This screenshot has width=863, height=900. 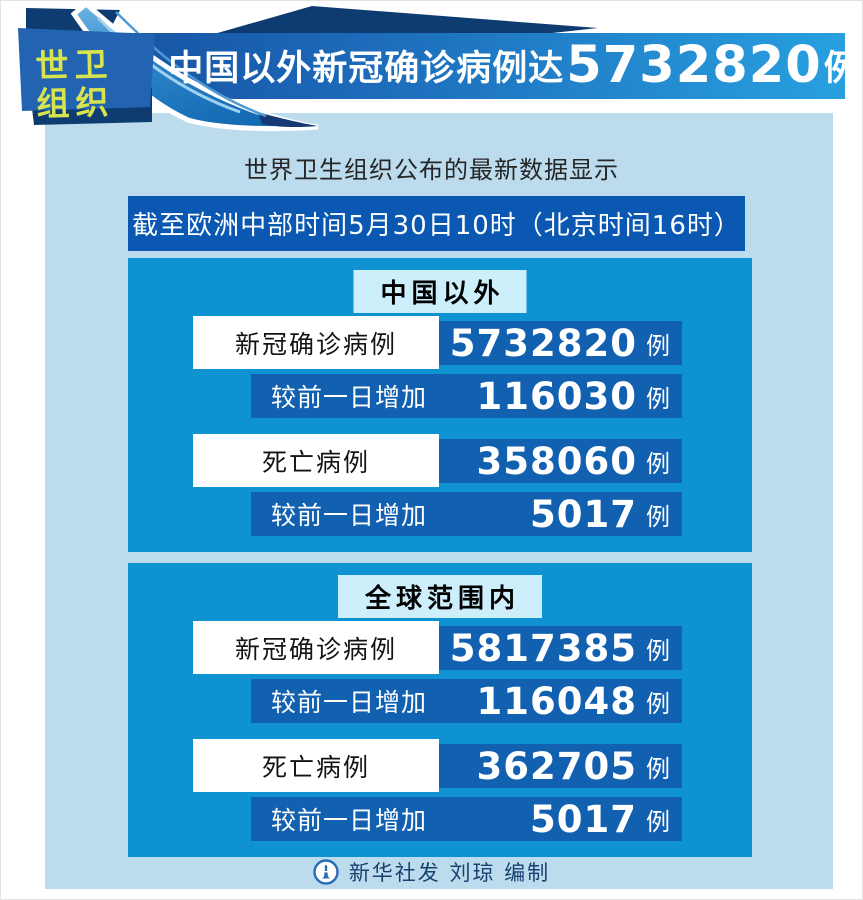 I want to click on stat-value: 358060, so click(x=556, y=461).